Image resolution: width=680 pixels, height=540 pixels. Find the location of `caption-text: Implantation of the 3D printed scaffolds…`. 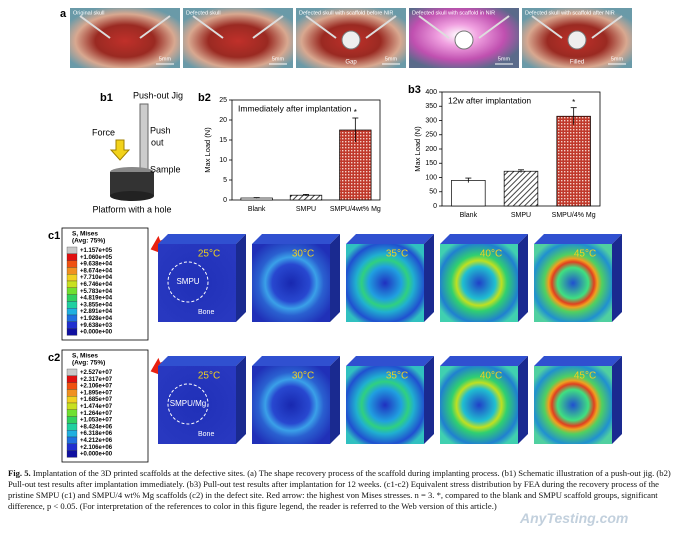

caption-text: Implantation of the 3D printed scaffolds… is located at coordinates (339, 489).